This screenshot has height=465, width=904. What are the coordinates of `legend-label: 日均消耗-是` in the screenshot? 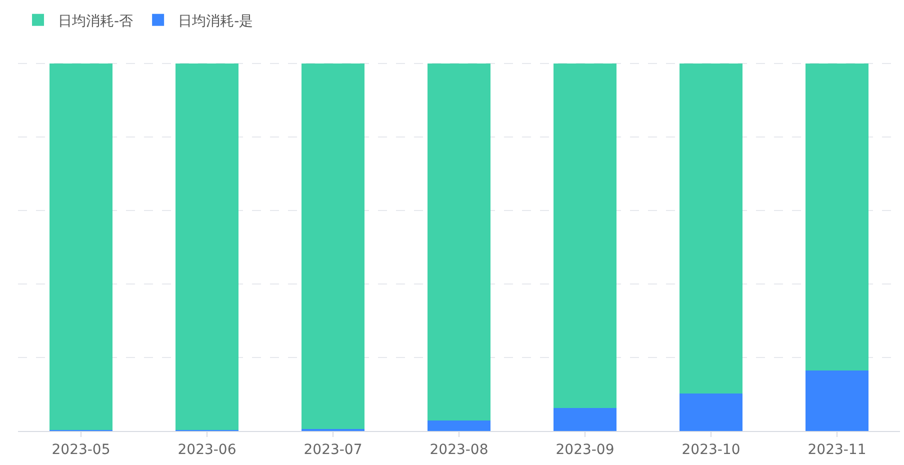 It's located at (216, 21).